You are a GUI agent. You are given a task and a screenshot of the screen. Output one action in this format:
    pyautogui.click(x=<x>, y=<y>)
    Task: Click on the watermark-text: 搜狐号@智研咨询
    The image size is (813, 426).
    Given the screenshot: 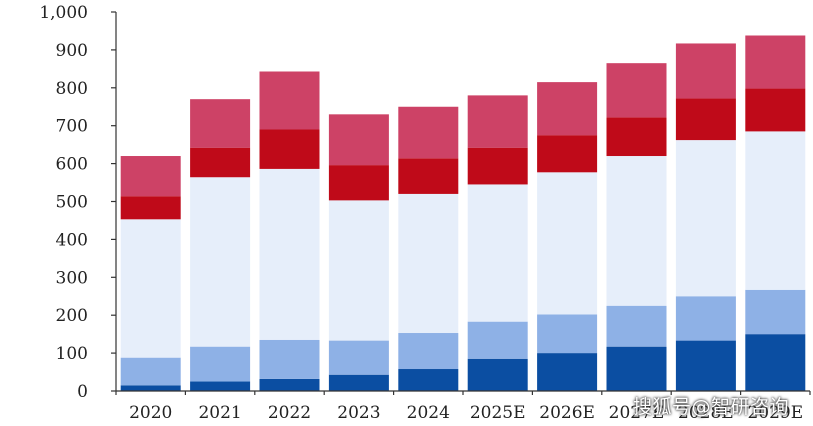 What is the action you would take?
    pyautogui.click(x=711, y=407)
    